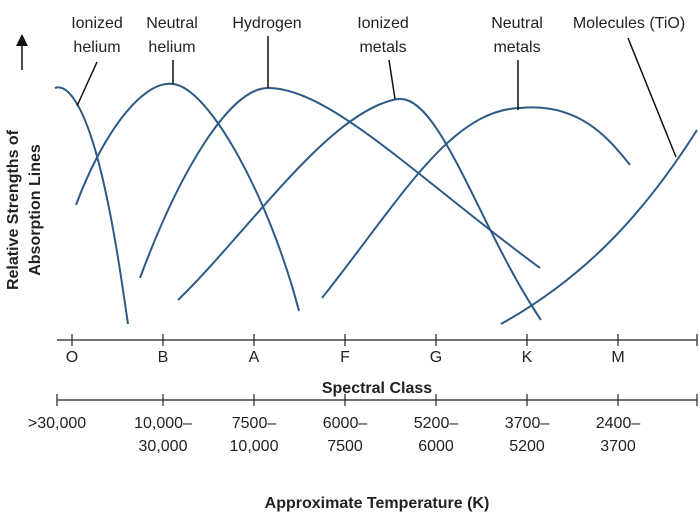 This screenshot has height=516, width=700. Describe the element at coordinates (377, 388) in the screenshot. I see `x-axis-label: Spectral Class` at that location.